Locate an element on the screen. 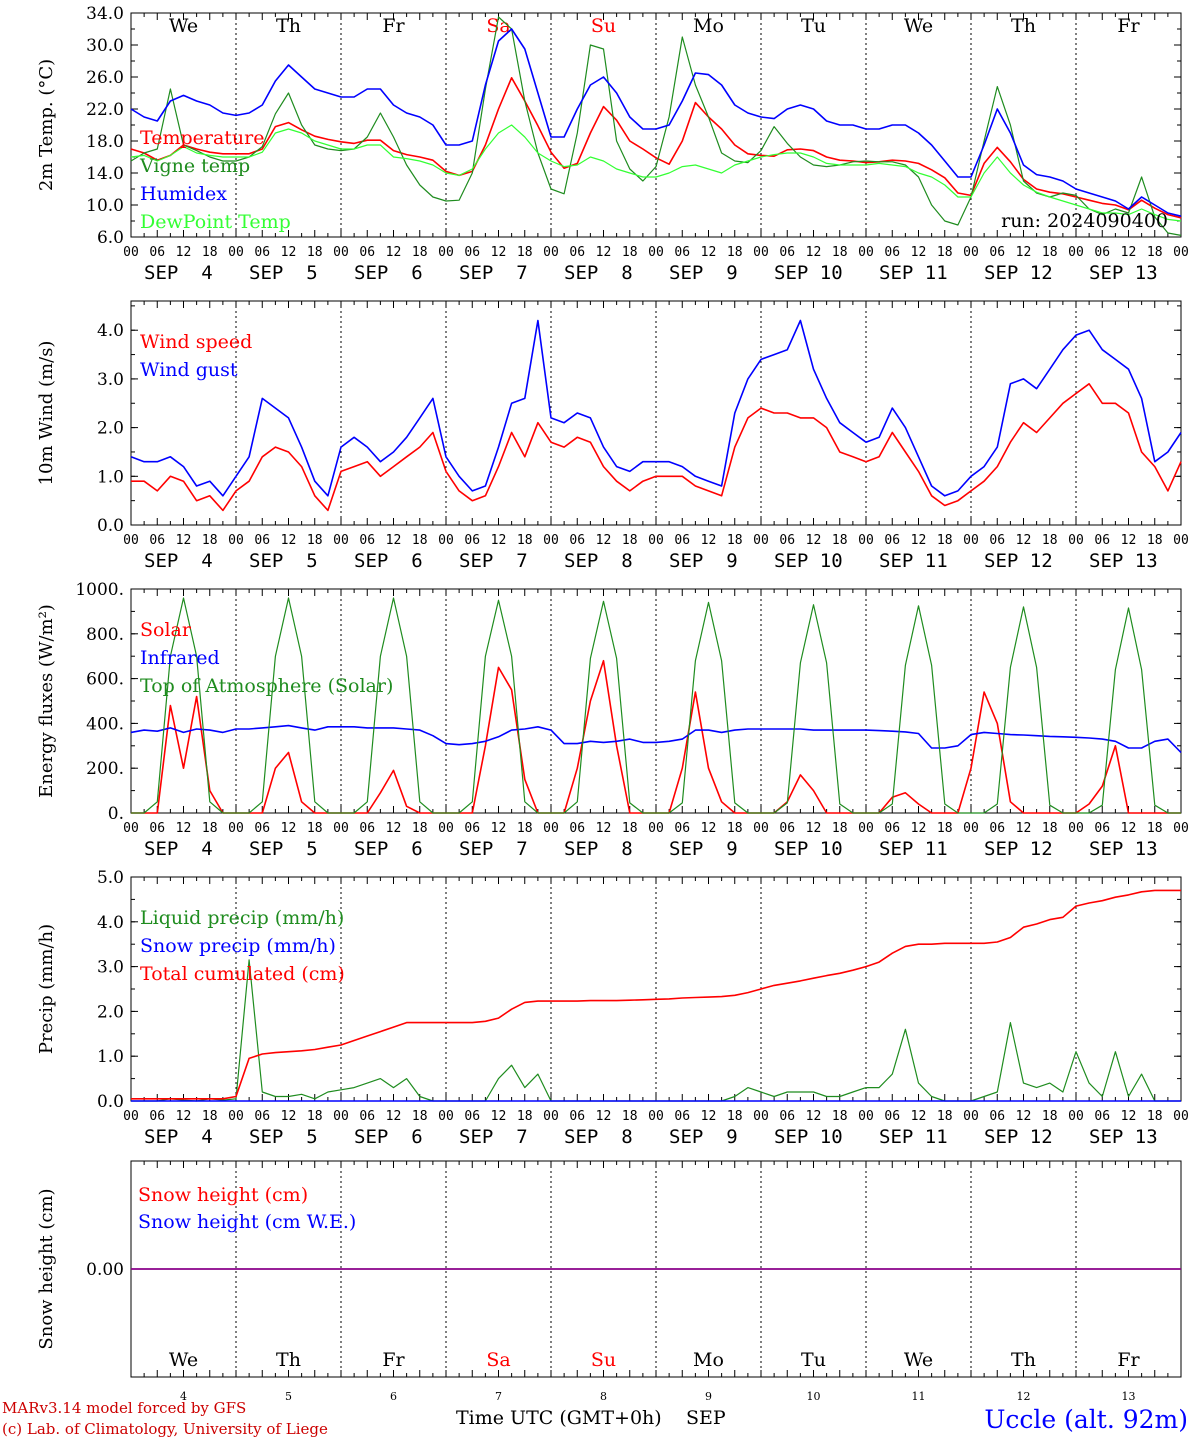 The image size is (1194, 1440). y-tick-label: 34.0 is located at coordinates (105, 14).